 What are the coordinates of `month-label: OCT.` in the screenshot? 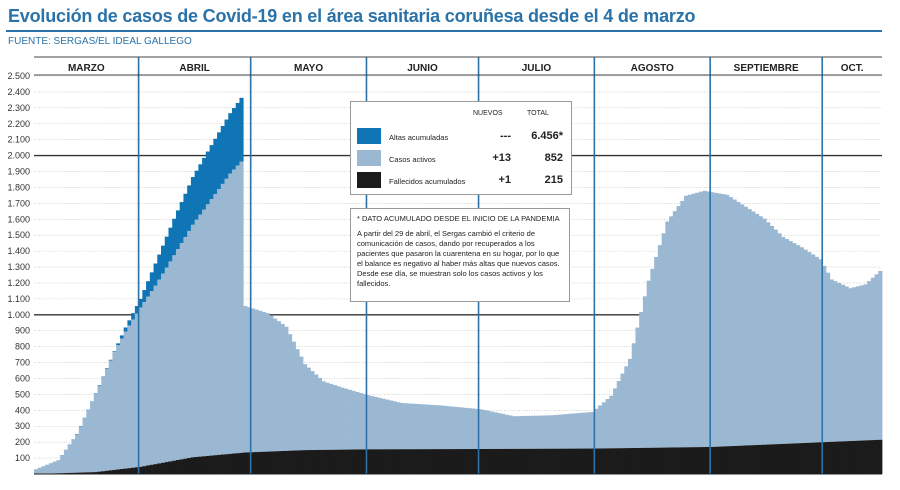 It's located at (852, 68).